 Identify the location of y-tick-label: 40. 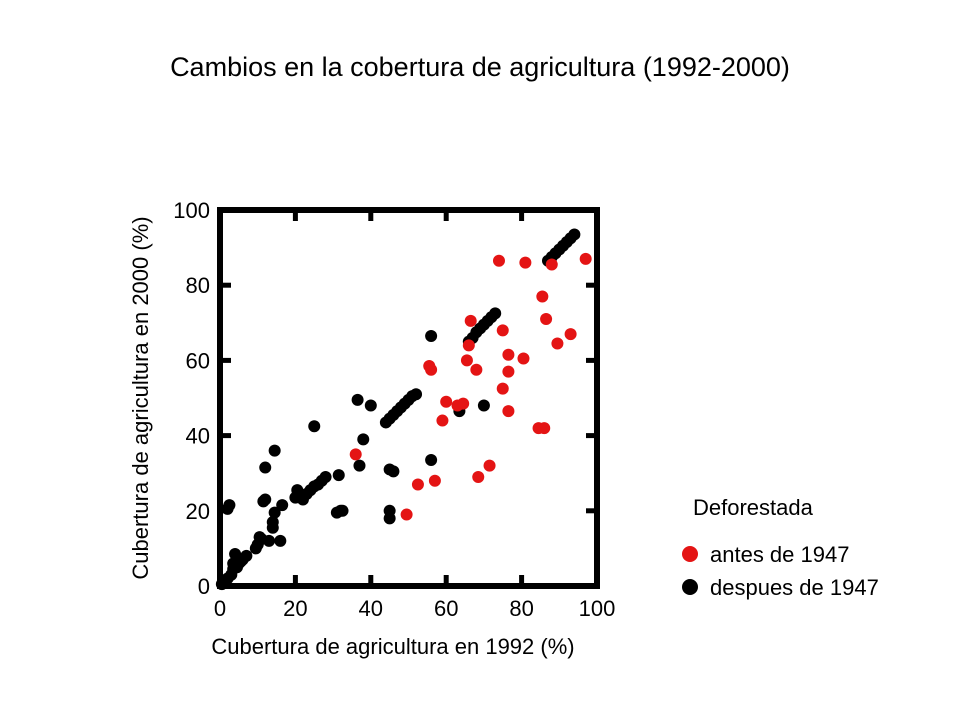
(198, 436).